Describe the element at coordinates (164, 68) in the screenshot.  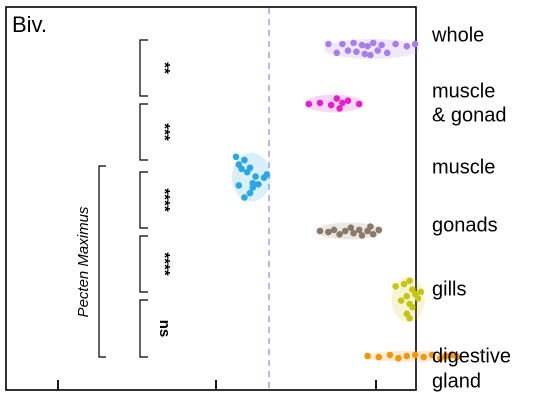
I see `significance-label: **` at that location.